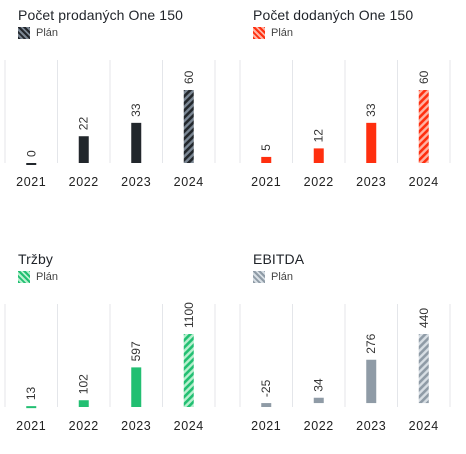 The image size is (466, 454). Describe the element at coordinates (136, 351) in the screenshot. I see `value-label: 597` at that location.